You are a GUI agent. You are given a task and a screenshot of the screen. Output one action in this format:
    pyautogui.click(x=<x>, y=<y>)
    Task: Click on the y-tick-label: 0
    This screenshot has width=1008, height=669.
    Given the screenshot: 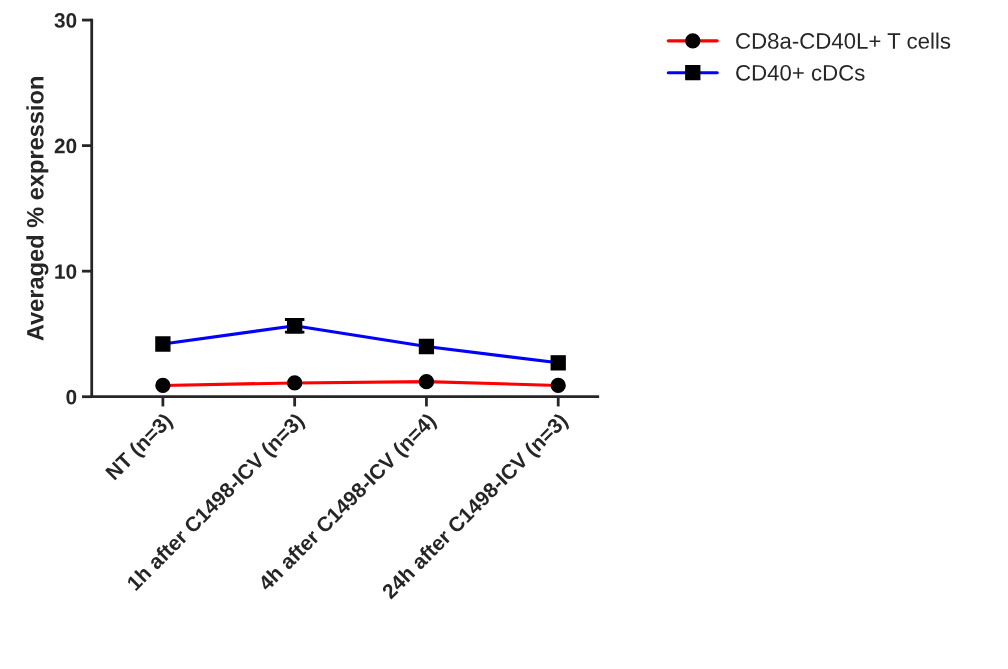 What is the action you would take?
    pyautogui.click(x=71, y=397)
    